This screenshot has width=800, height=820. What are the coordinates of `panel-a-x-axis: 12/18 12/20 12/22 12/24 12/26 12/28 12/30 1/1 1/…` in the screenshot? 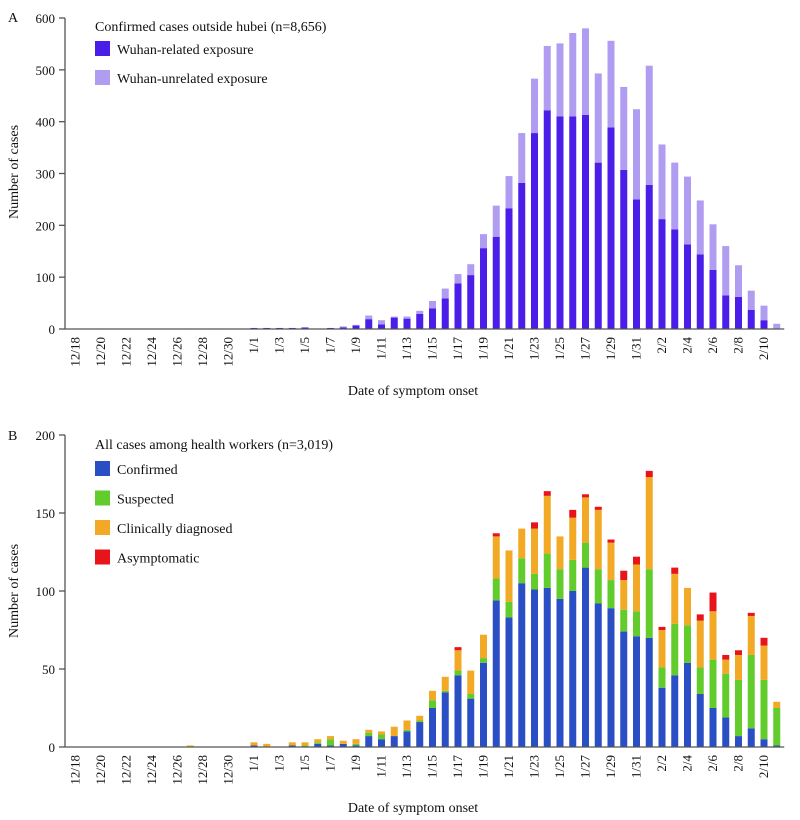 It's located at (425, 347).